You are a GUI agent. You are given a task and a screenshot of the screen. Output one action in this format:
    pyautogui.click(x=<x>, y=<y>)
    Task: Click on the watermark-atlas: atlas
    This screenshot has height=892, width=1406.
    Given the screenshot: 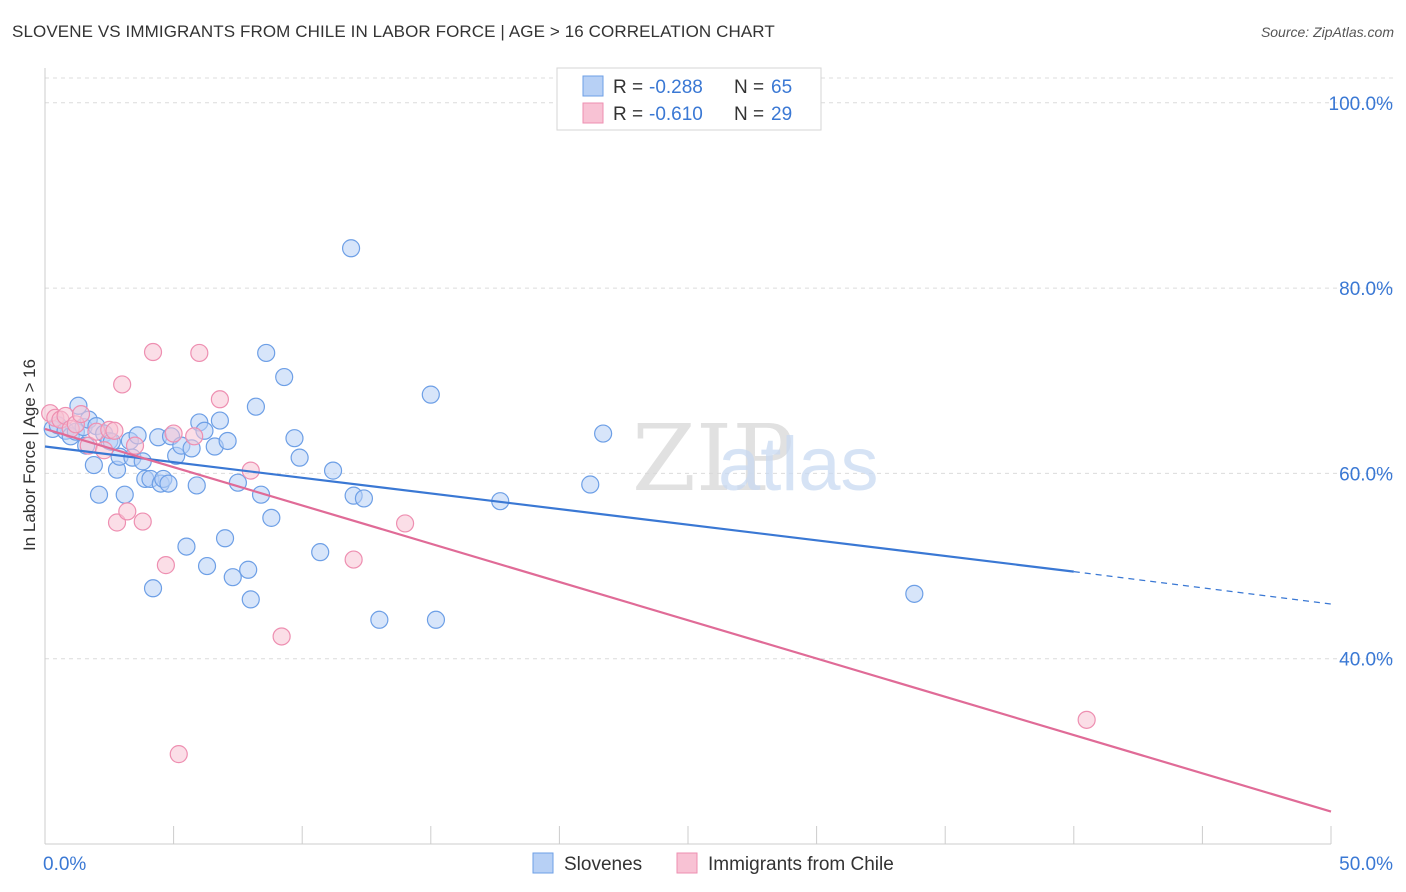 What is the action you would take?
    pyautogui.click(x=798, y=464)
    